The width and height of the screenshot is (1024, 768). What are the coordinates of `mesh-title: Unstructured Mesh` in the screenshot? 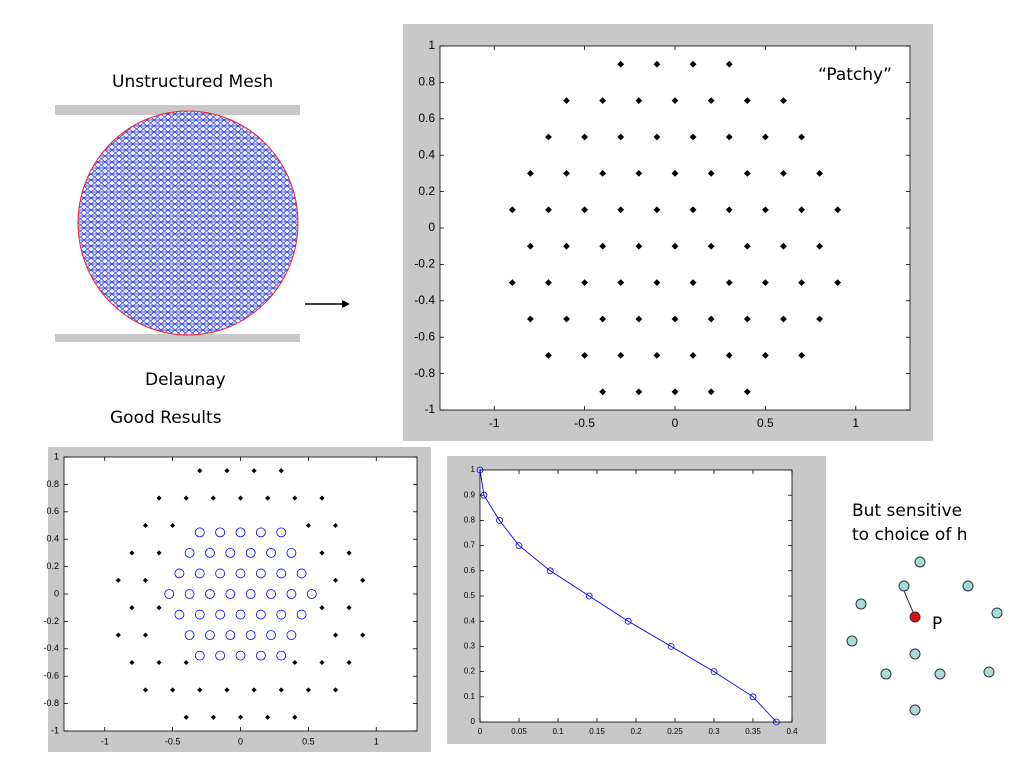 It's located at (192, 82).